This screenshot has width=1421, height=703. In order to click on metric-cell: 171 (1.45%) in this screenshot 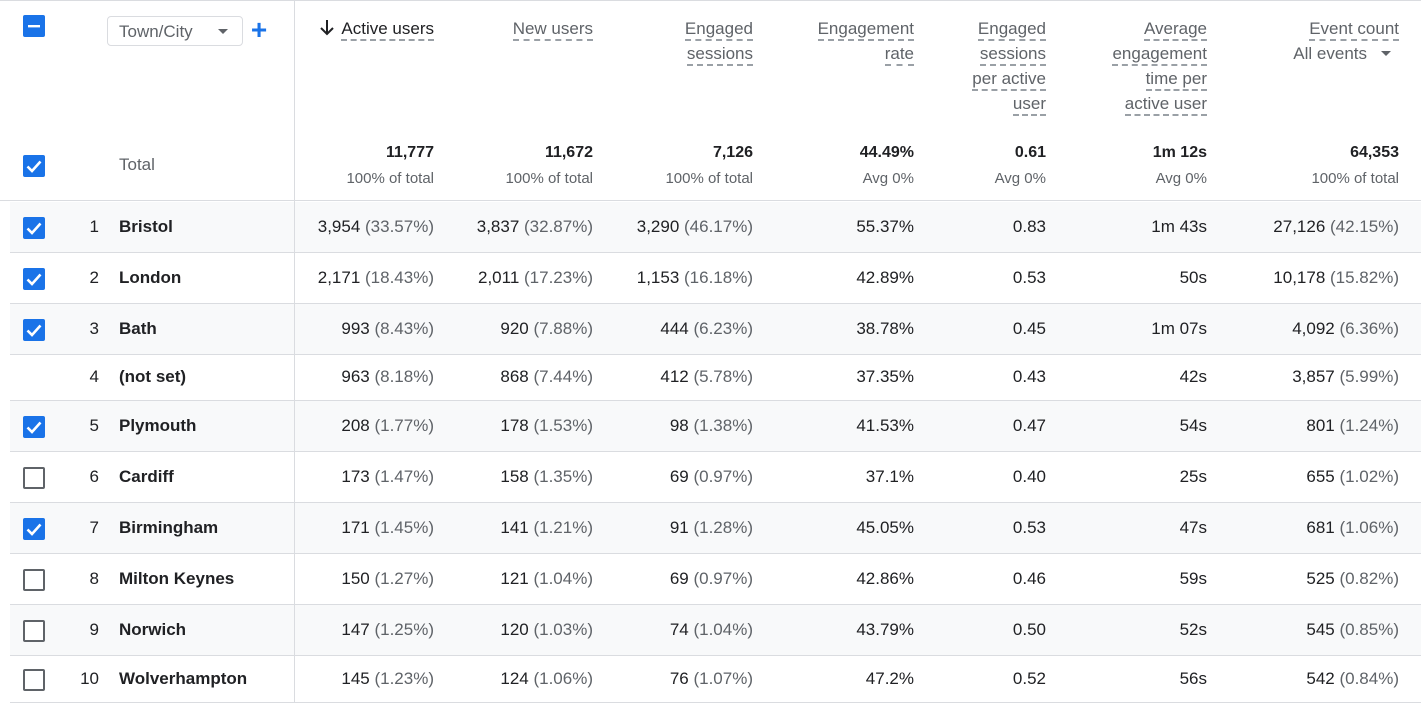, I will do `click(387, 528)`.